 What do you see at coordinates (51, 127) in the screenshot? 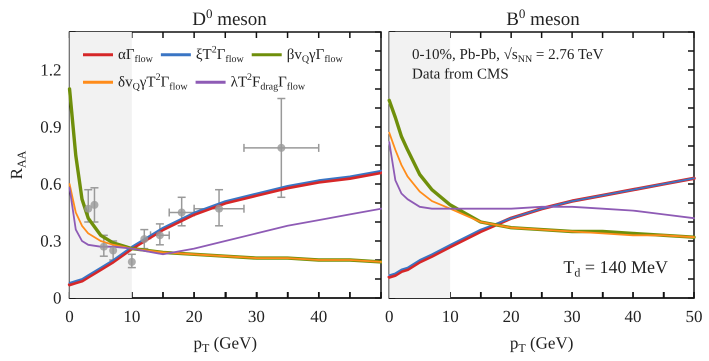
I see `y-tick-label: 0.9` at bounding box center [51, 127].